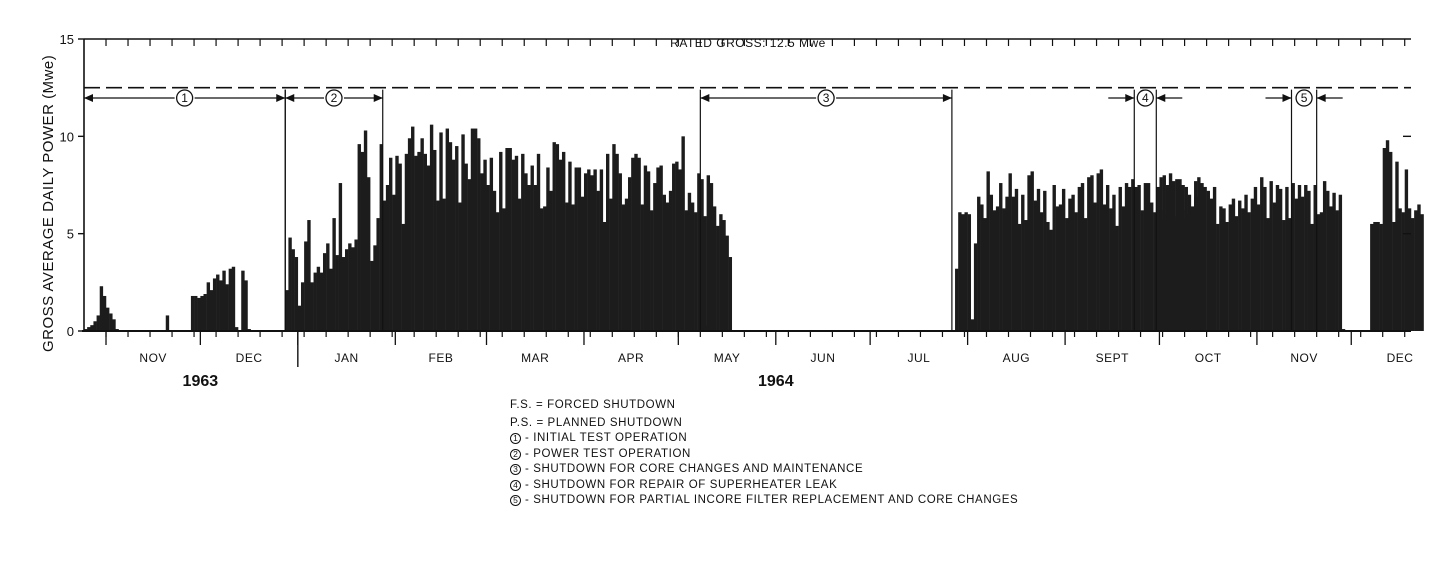 Image resolution: width=1447 pixels, height=577 pixels. I want to click on year-label: 1963, so click(201, 381).